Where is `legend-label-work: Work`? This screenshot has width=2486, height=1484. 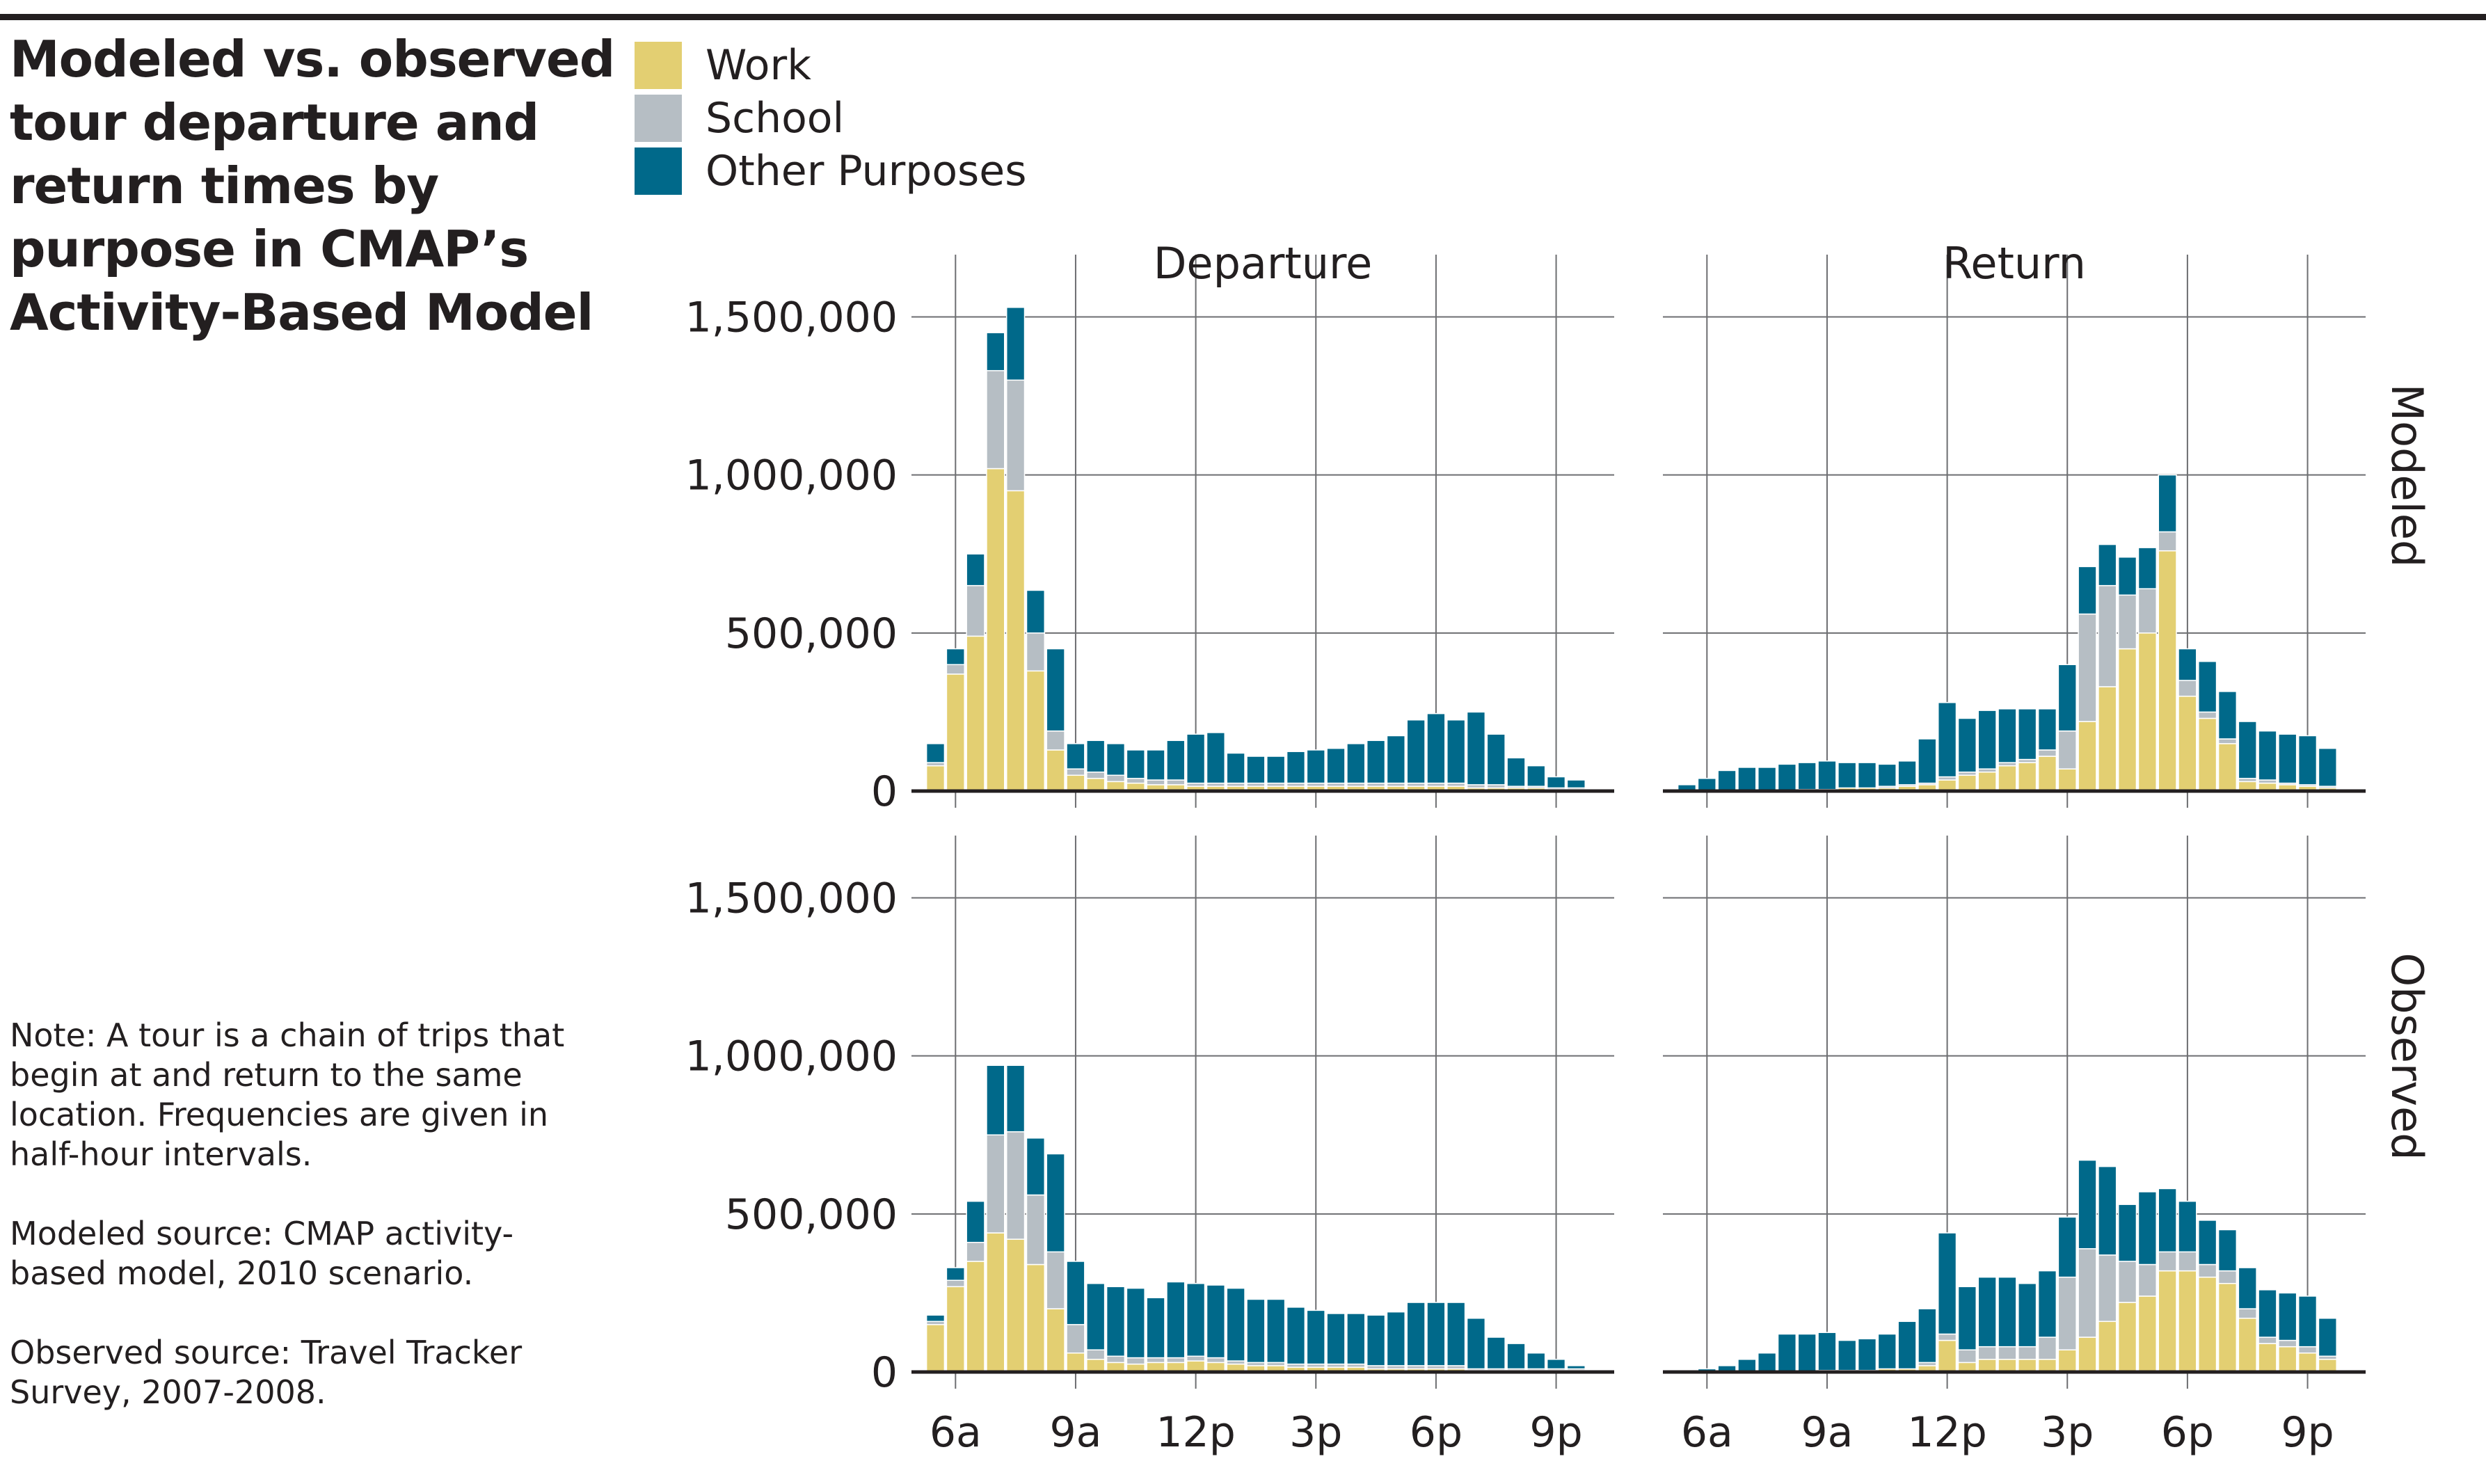 legend-label-work: Work is located at coordinates (758, 66).